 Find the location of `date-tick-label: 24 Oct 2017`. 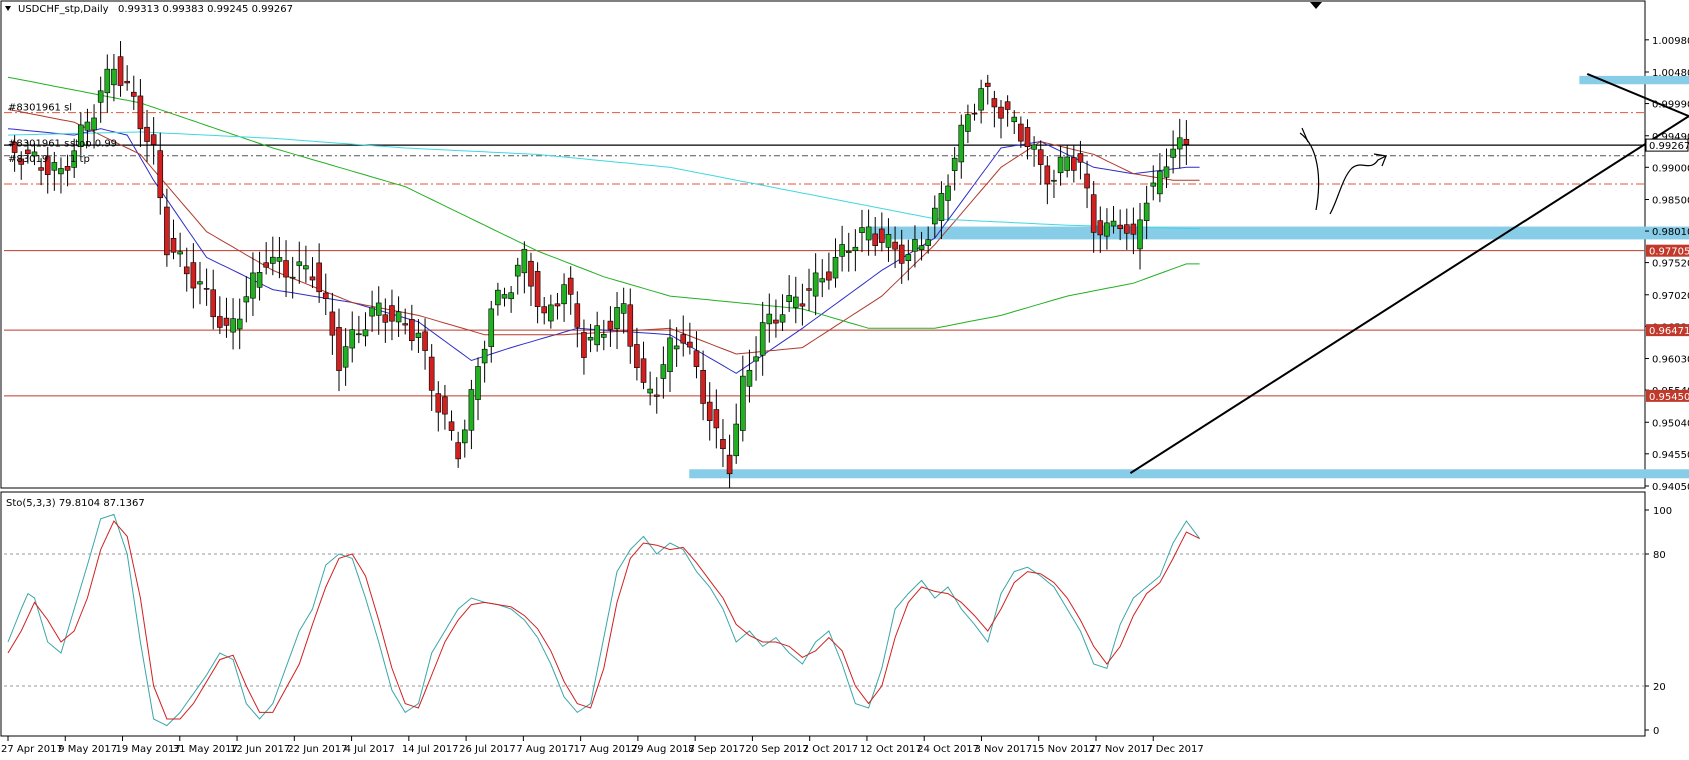

date-tick-label: 24 Oct 2017 is located at coordinates (948, 749).